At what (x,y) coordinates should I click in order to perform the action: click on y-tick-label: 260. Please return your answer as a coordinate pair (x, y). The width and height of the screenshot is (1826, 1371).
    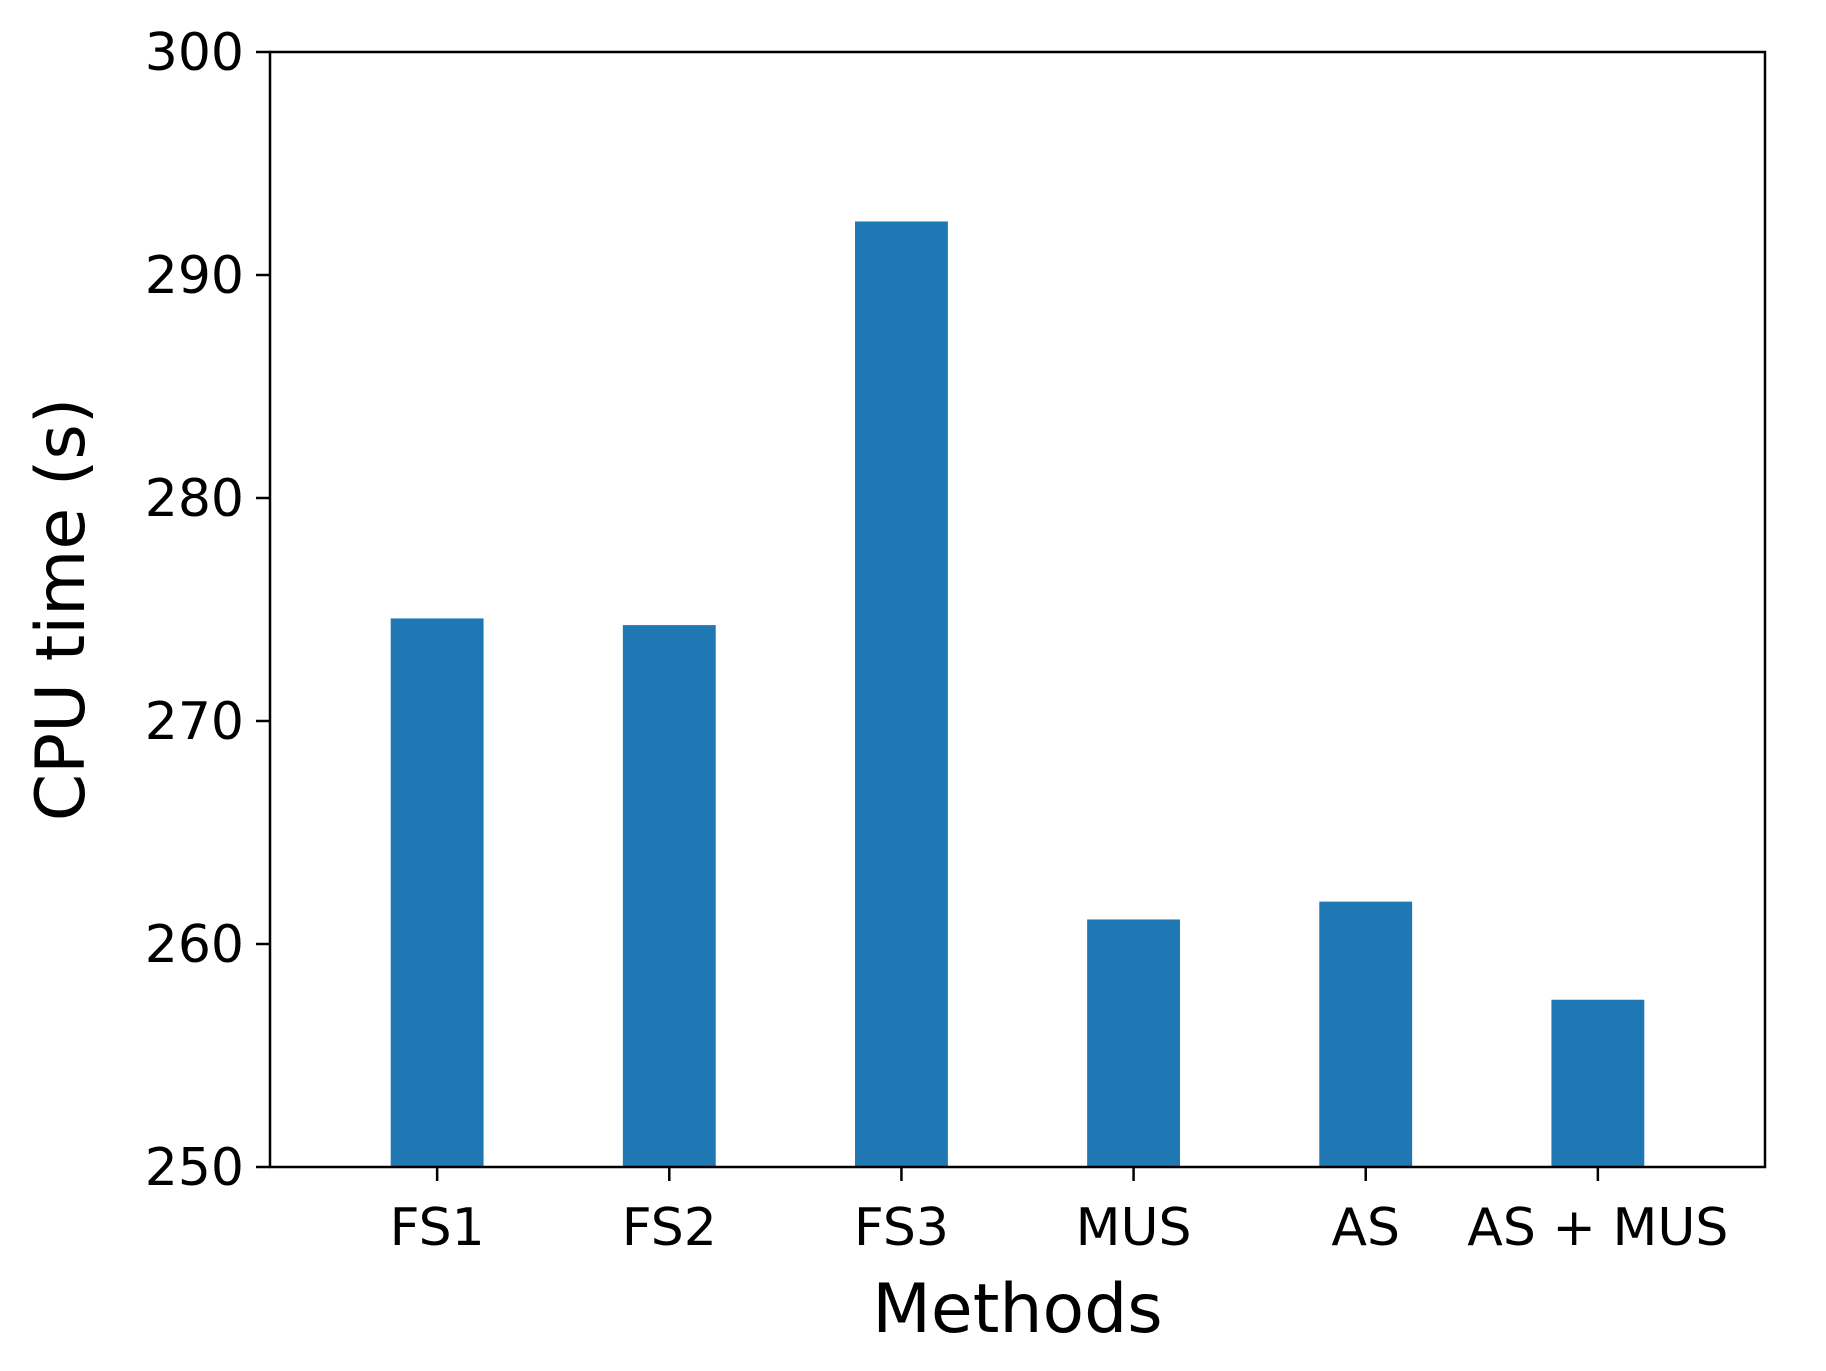
    Looking at the image, I should click on (194, 945).